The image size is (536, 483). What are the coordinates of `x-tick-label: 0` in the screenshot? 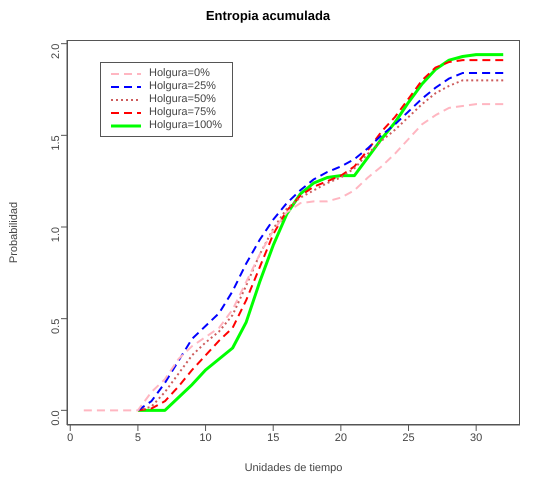 It's located at (70, 438).